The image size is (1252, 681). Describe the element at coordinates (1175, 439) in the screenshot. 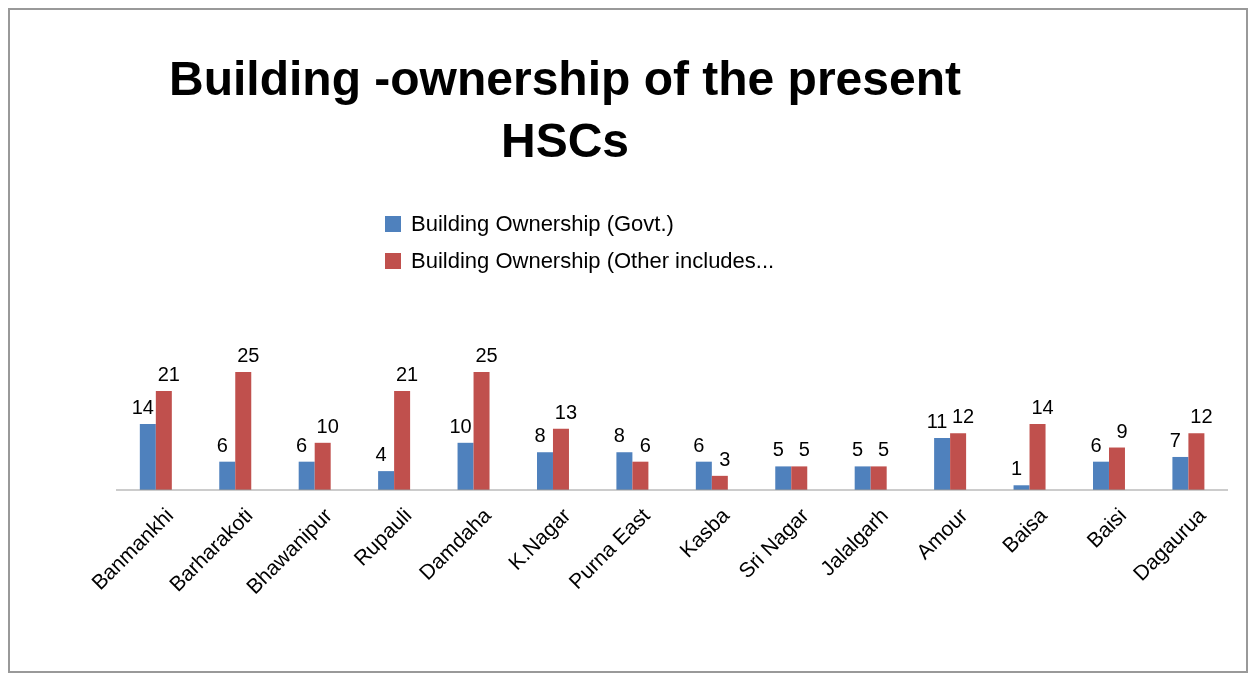

I see `data-label: 7` at that location.